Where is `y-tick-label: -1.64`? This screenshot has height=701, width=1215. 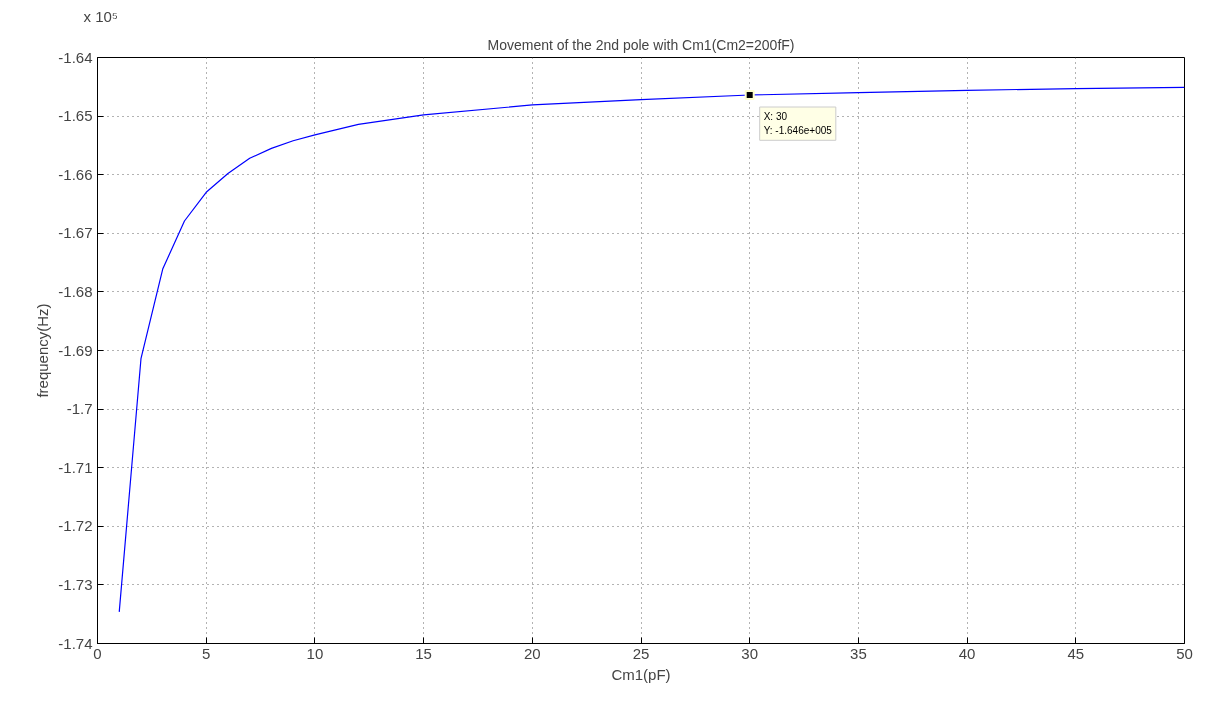 y-tick-label: -1.64 is located at coordinates (75, 57).